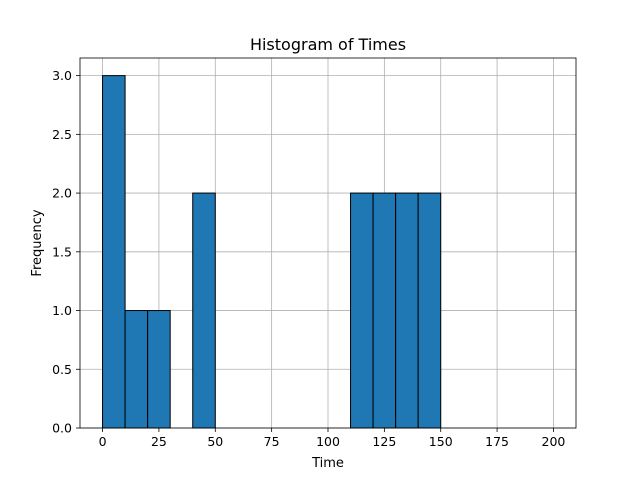 The image size is (640, 480). Describe the element at coordinates (497, 441) in the screenshot. I see `x-tick-label: 175` at that location.